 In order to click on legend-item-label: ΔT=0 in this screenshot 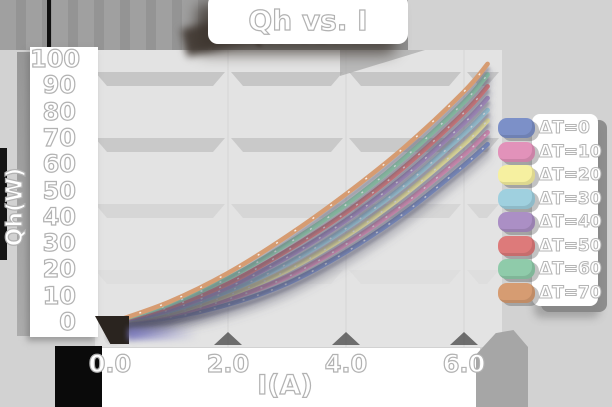, I will do `click(565, 128)`.